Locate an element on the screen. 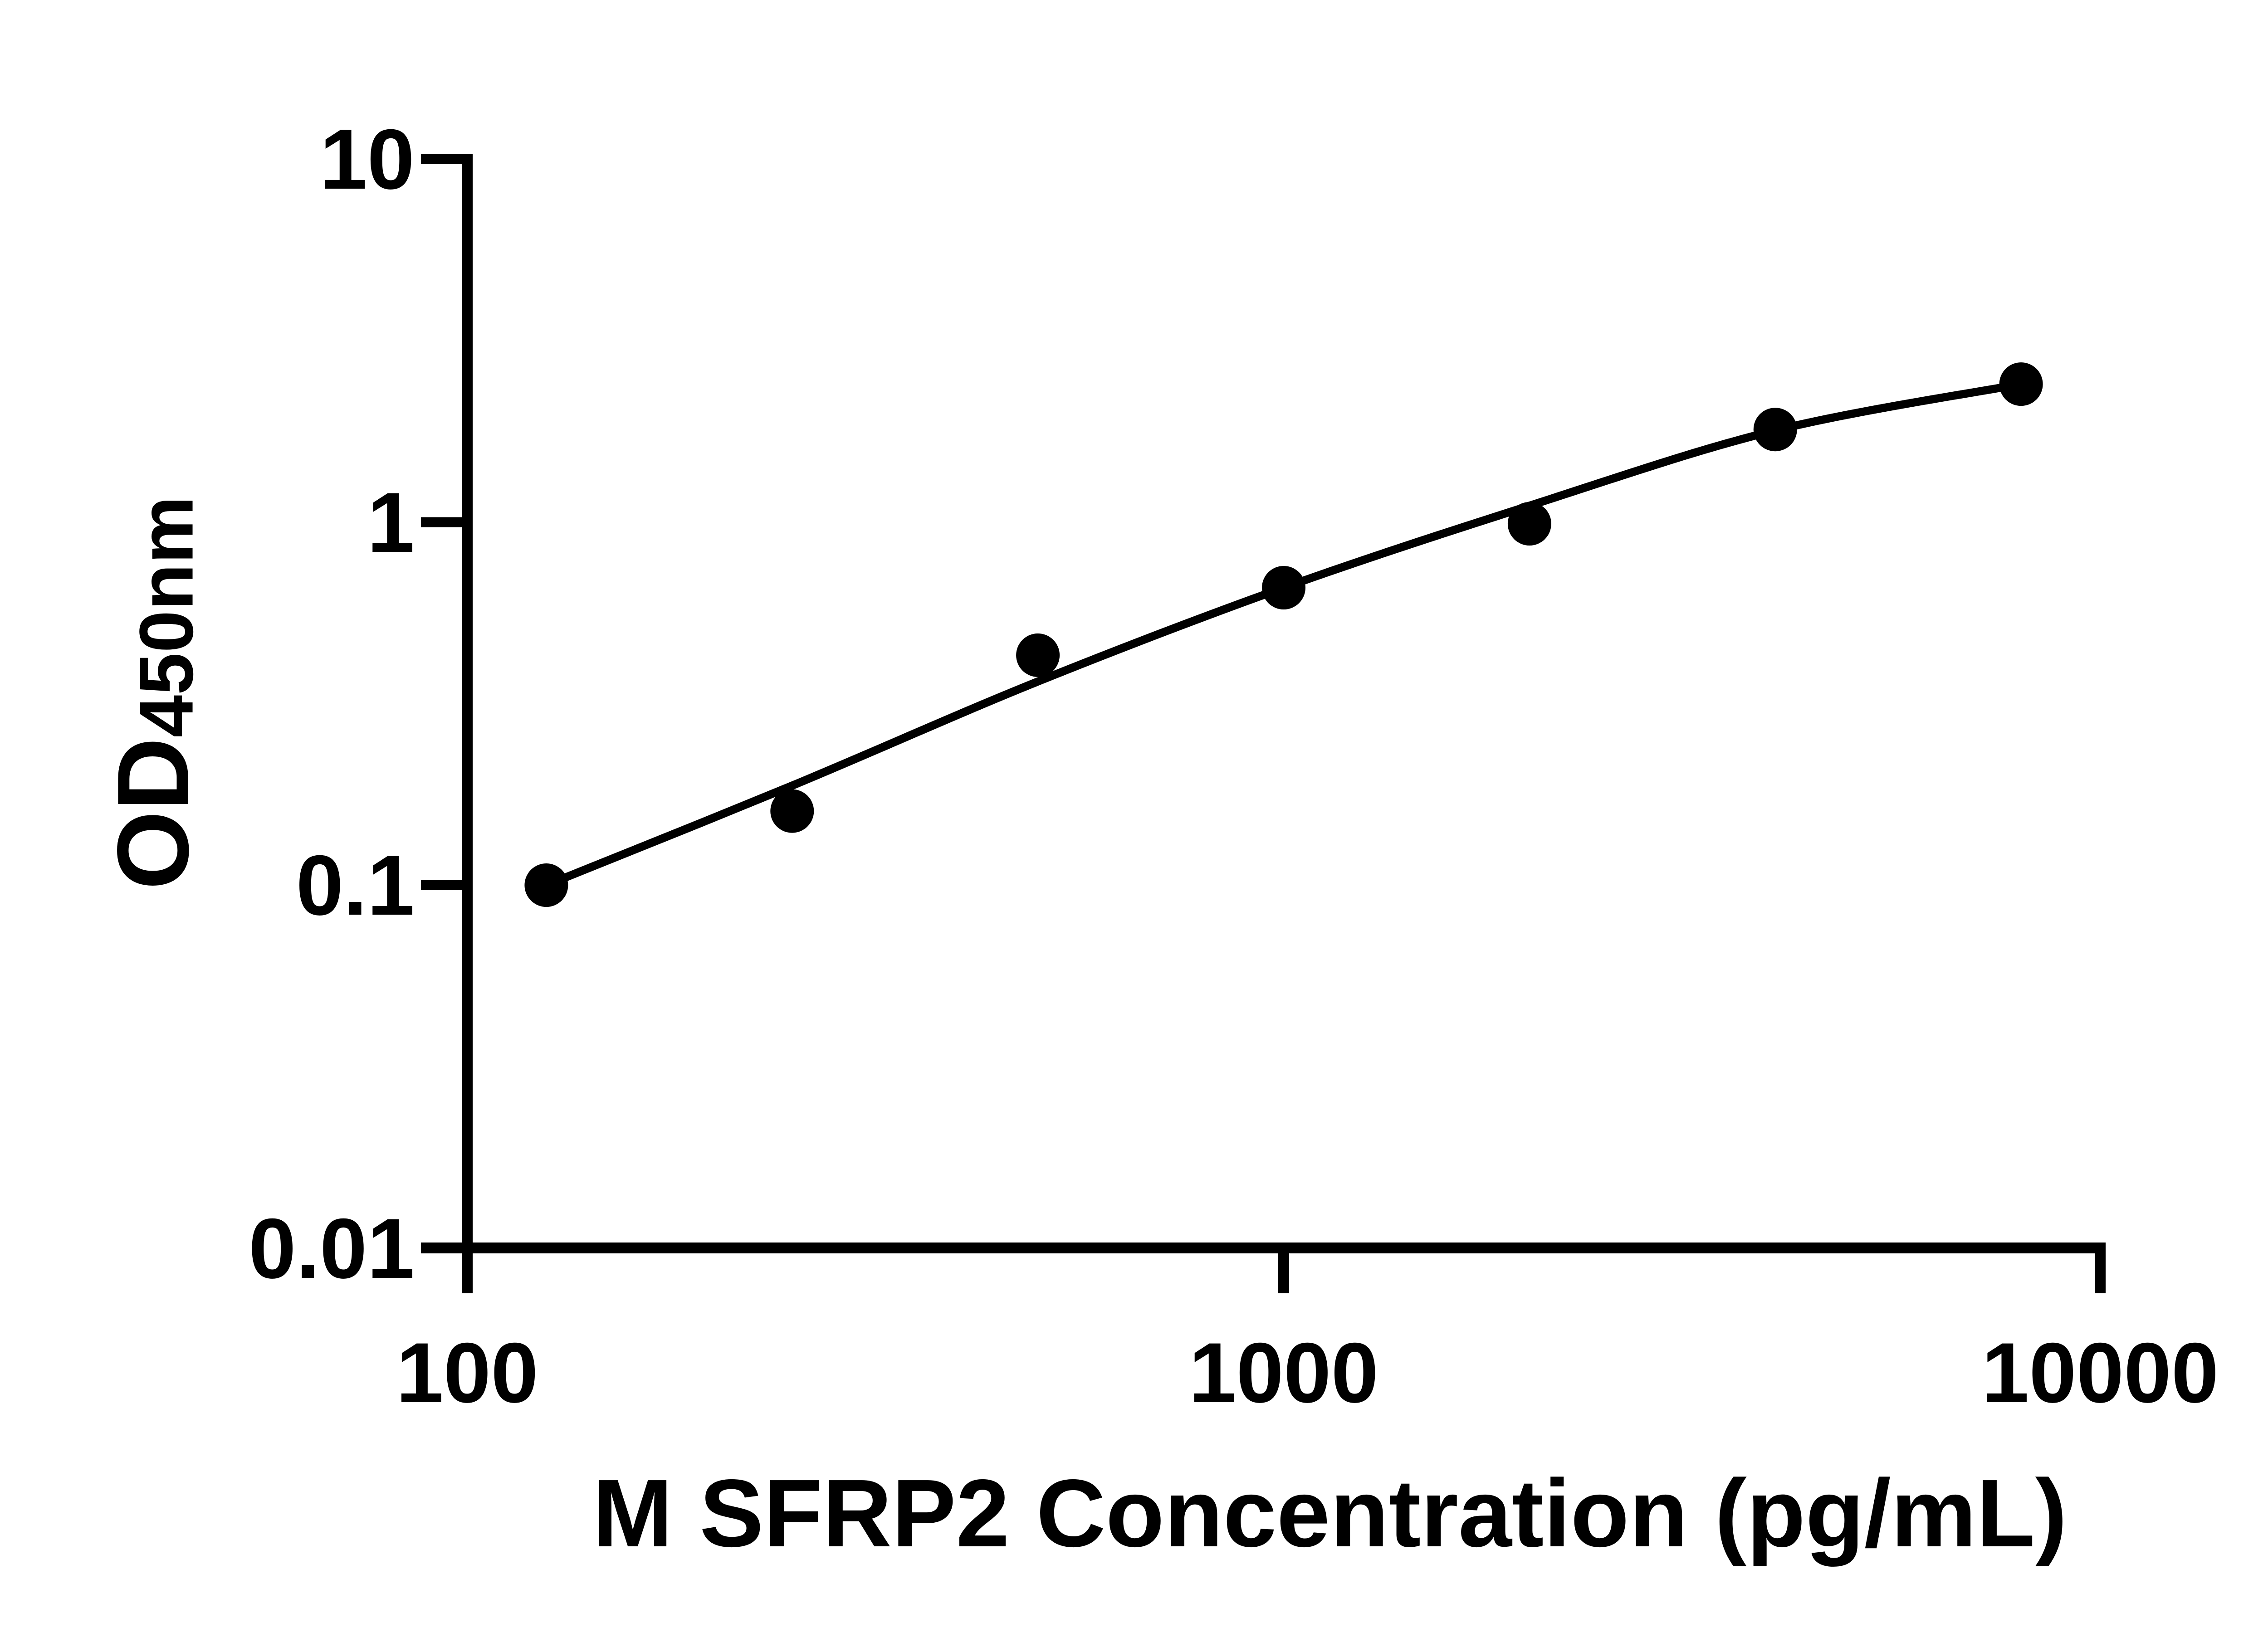 Image resolution: width=2268 pixels, height=1647 pixels. y-axis-title: OD450nm is located at coordinates (158, 693).